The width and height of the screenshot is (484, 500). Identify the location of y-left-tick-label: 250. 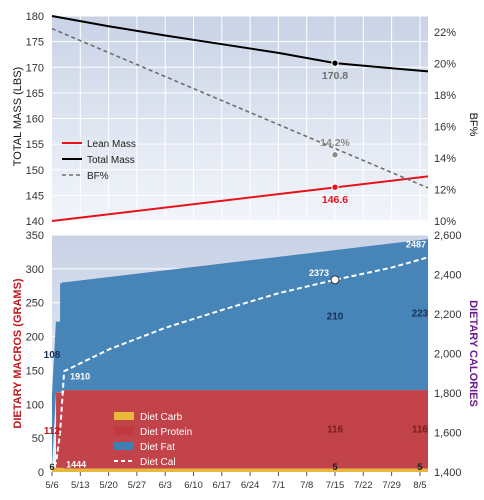
(35, 304).